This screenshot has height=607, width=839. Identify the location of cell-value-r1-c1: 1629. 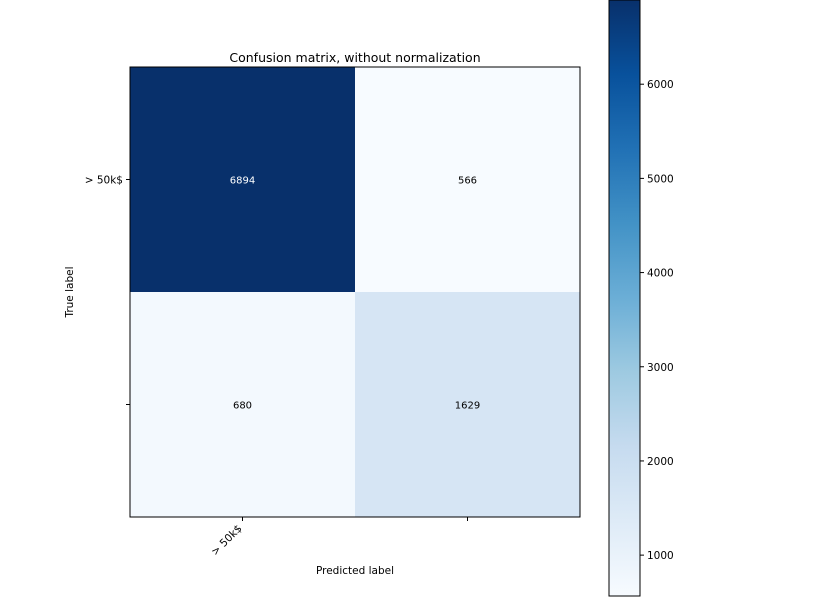
(467, 406).